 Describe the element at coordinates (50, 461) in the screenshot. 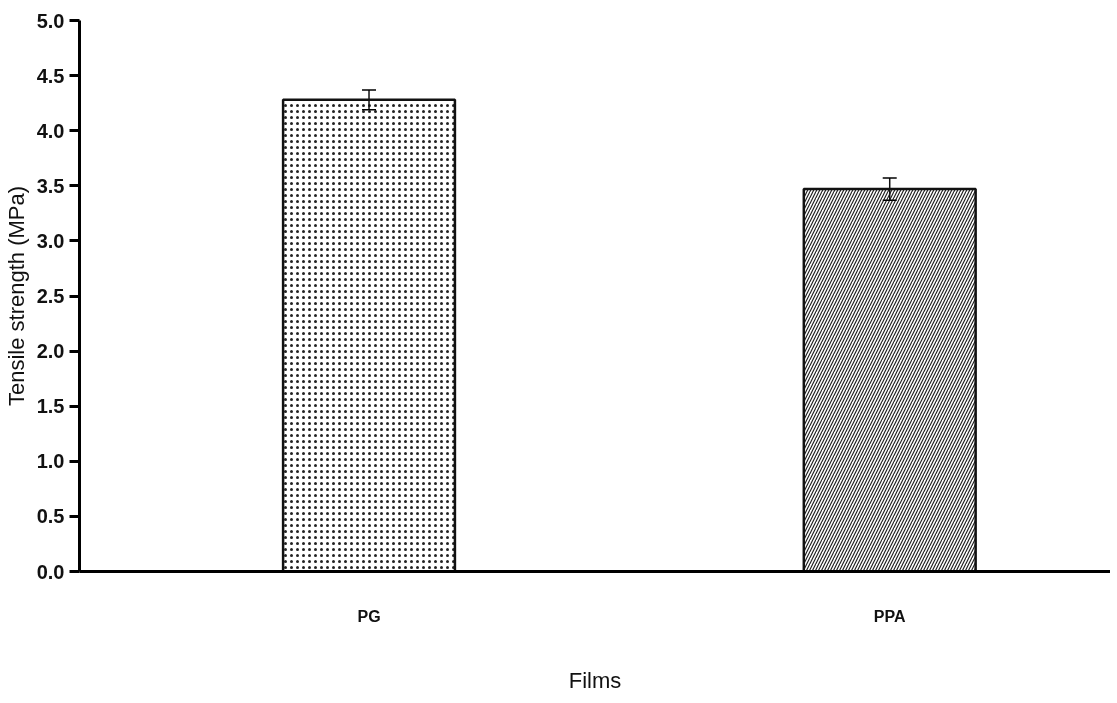

I see `y-tick-label: 1.0` at that location.